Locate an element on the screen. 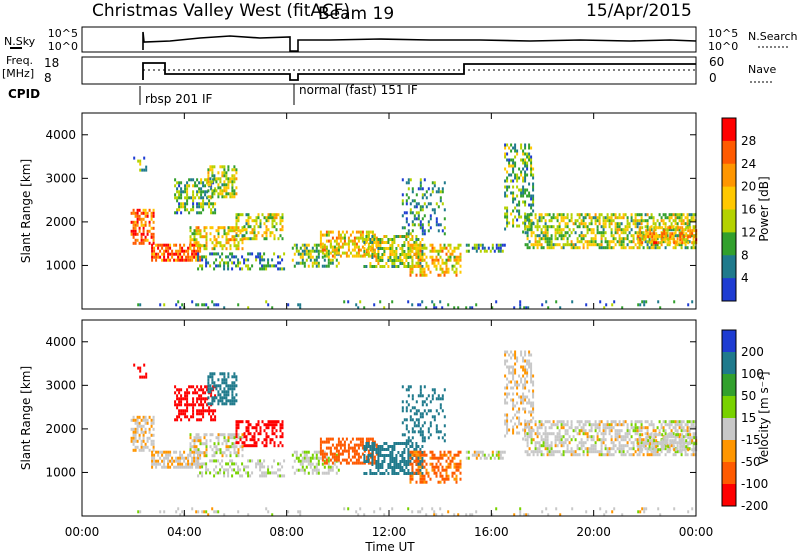  ytick-label: 2000 is located at coordinates (60, 222).